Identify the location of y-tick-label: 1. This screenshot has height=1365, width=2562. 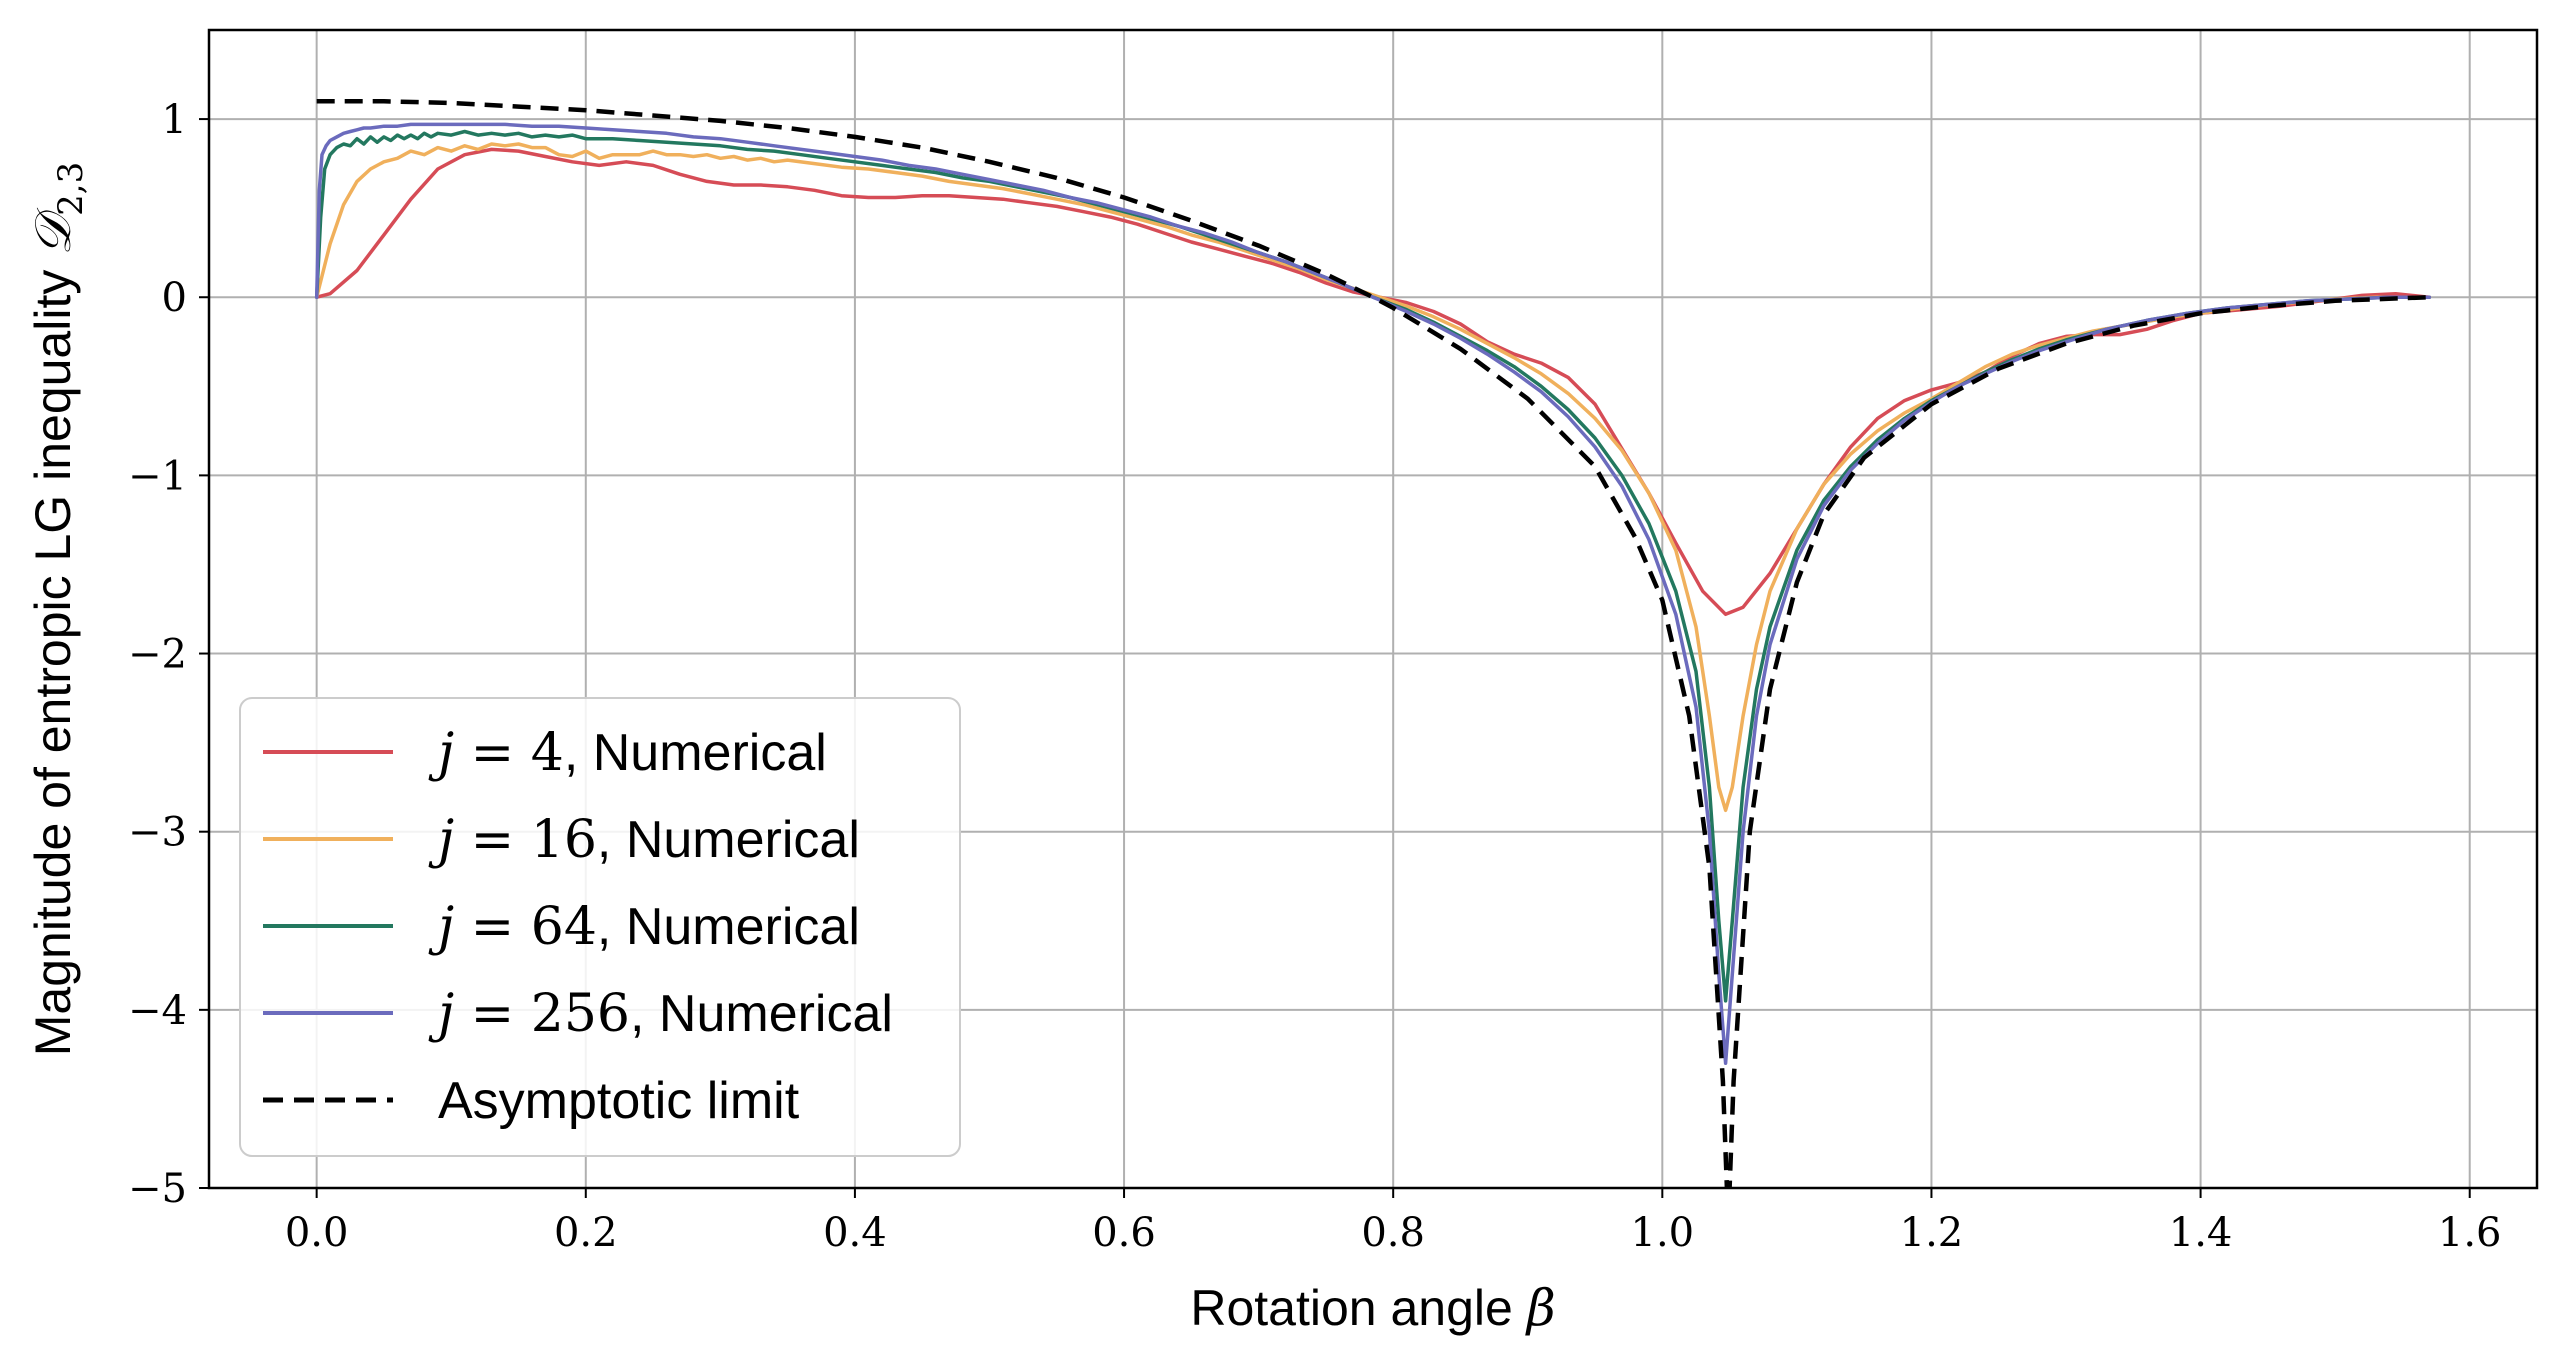
(174, 120).